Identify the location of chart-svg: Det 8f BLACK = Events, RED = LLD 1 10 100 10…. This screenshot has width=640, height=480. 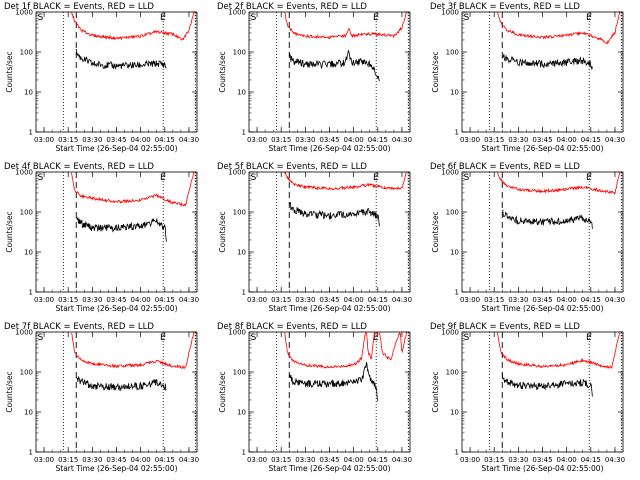
(314, 397).